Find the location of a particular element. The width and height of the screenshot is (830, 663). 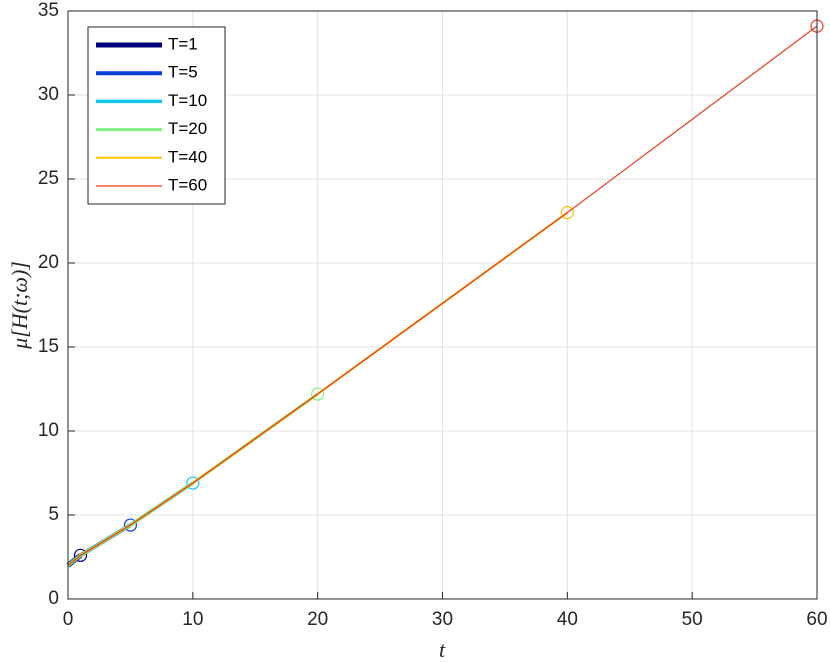

x-tick-label: 20 is located at coordinates (317, 619).